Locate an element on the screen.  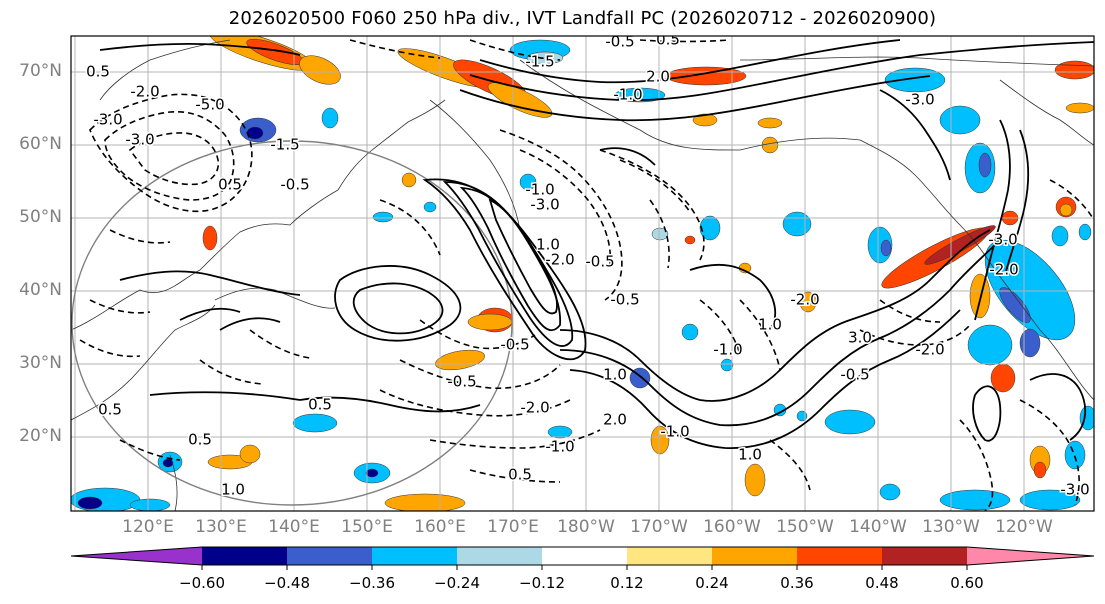
contour-label: -5.0 is located at coordinates (209, 105).